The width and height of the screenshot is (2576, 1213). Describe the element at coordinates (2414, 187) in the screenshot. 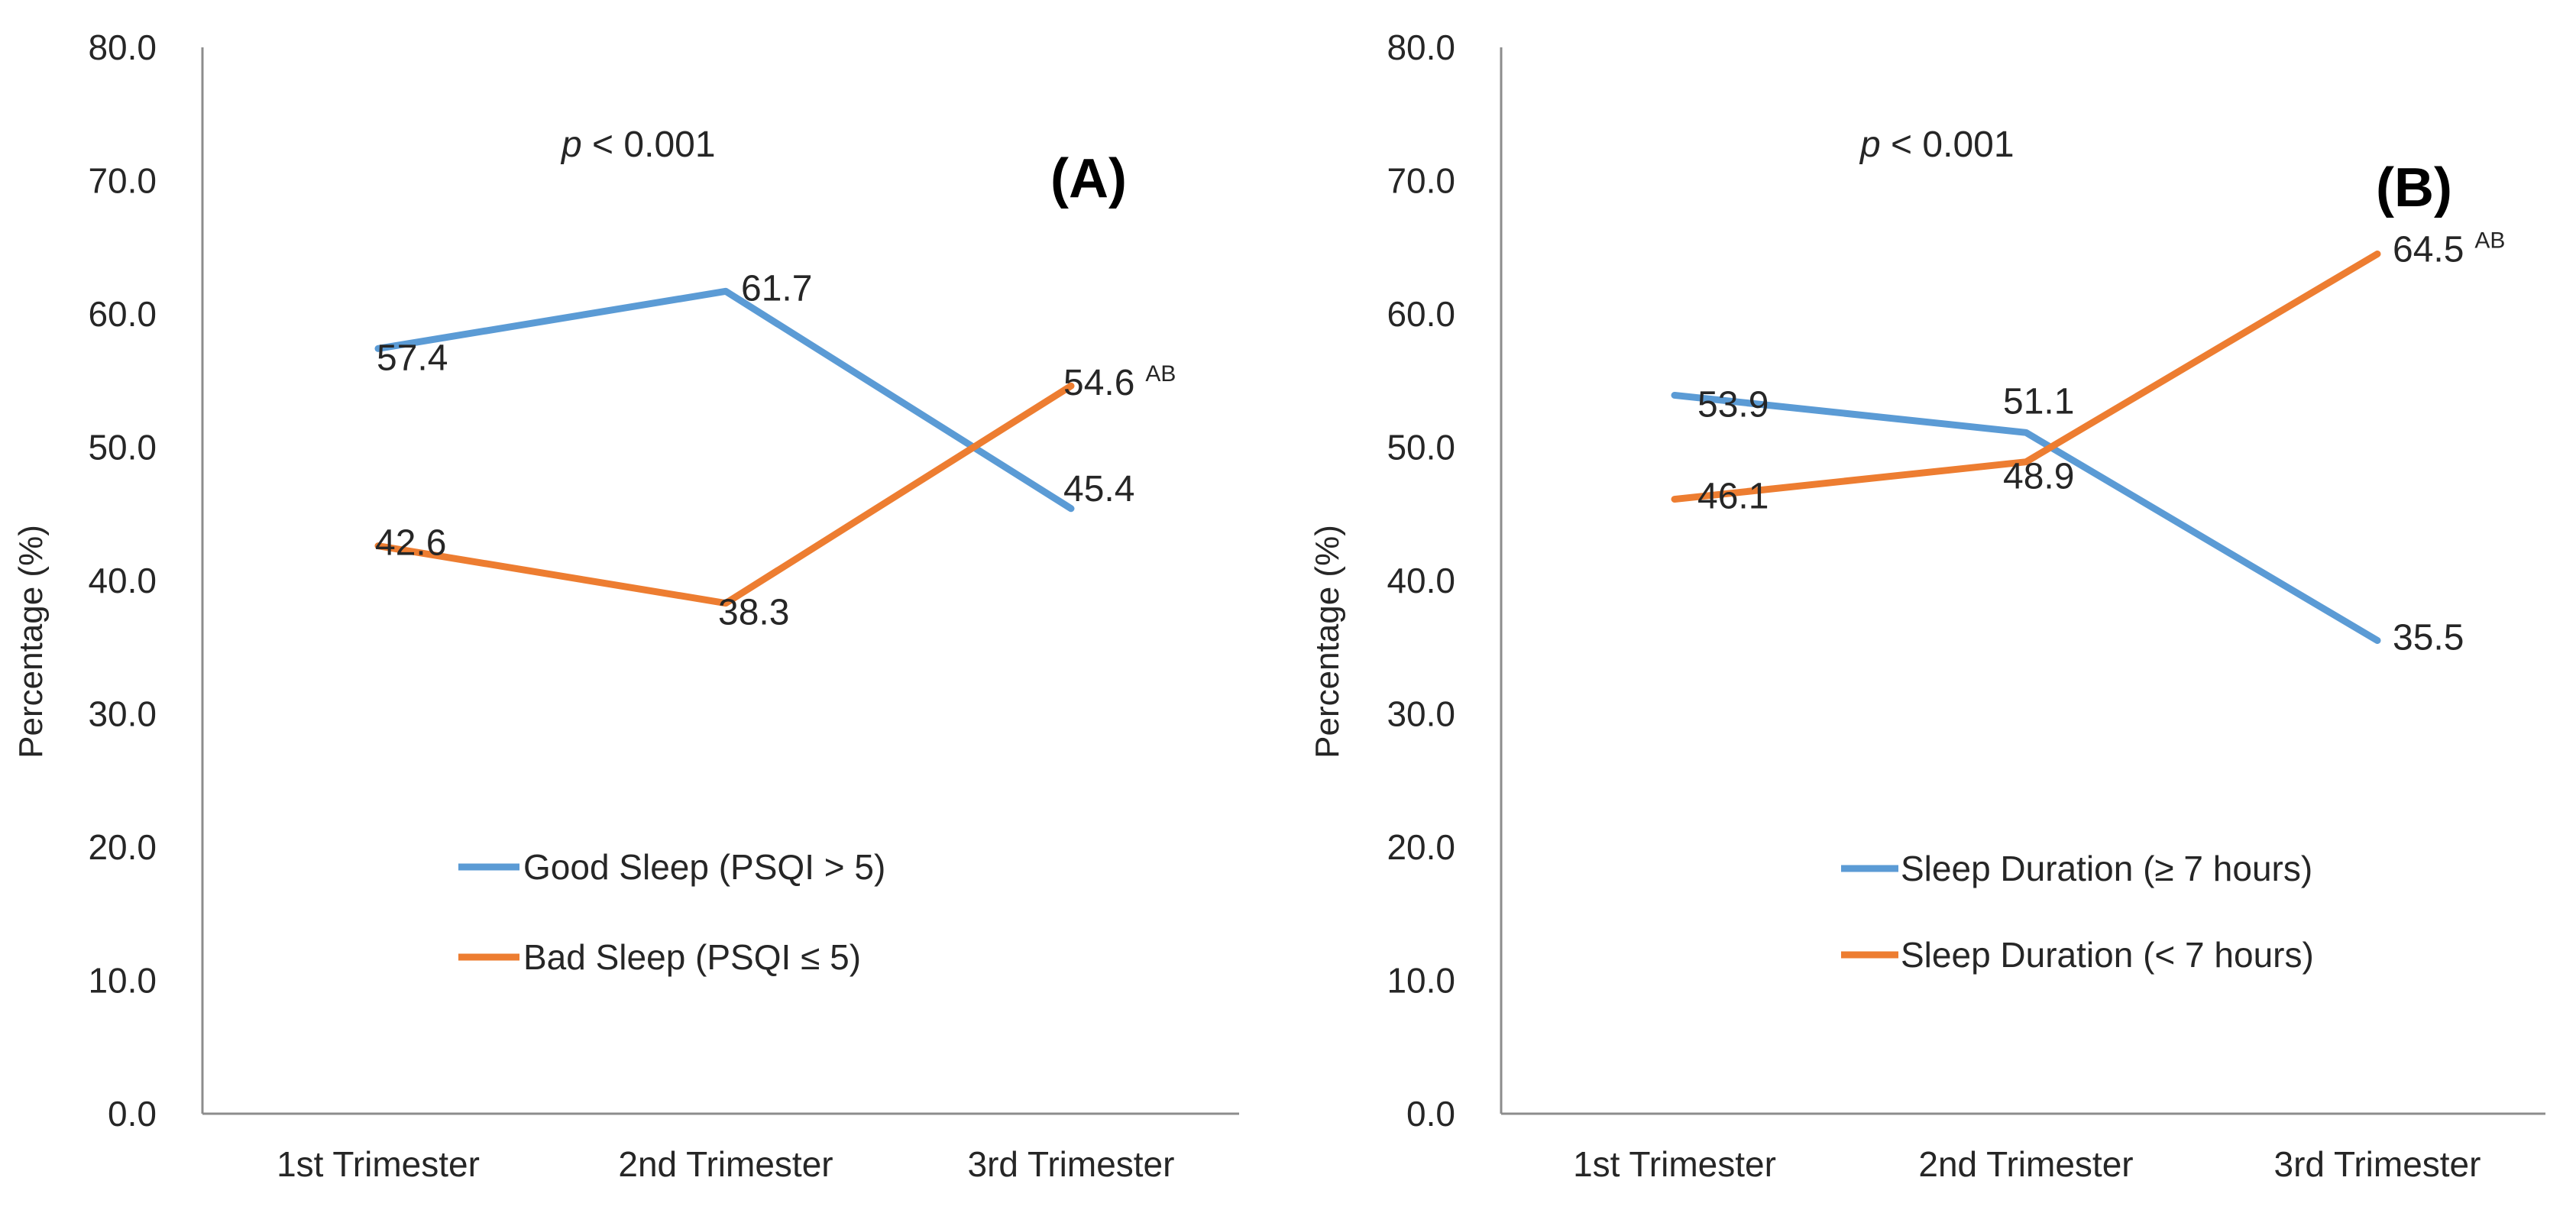

I see `panel-label: (B)` at that location.